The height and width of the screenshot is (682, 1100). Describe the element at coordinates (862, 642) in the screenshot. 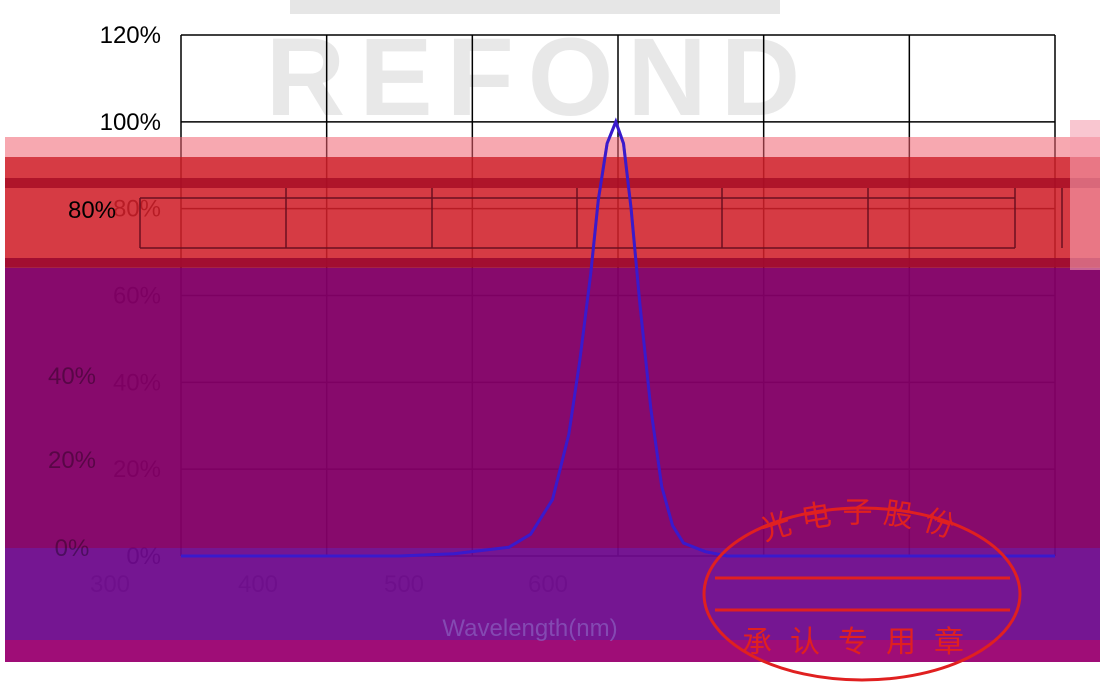

I see `stamp-bottom-text: 承认专用章` at that location.